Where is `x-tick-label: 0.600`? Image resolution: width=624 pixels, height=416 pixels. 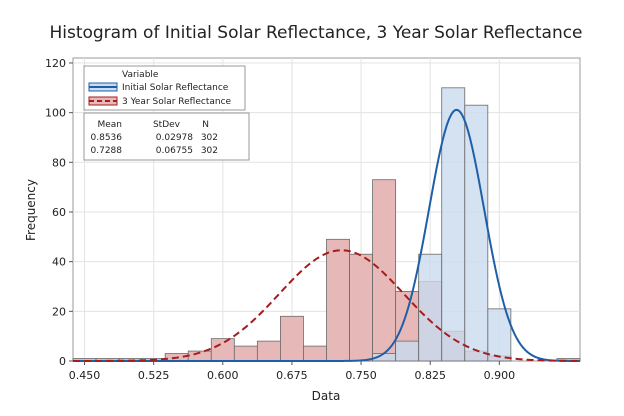
x-tick-label: 0.600 is located at coordinates (223, 375).